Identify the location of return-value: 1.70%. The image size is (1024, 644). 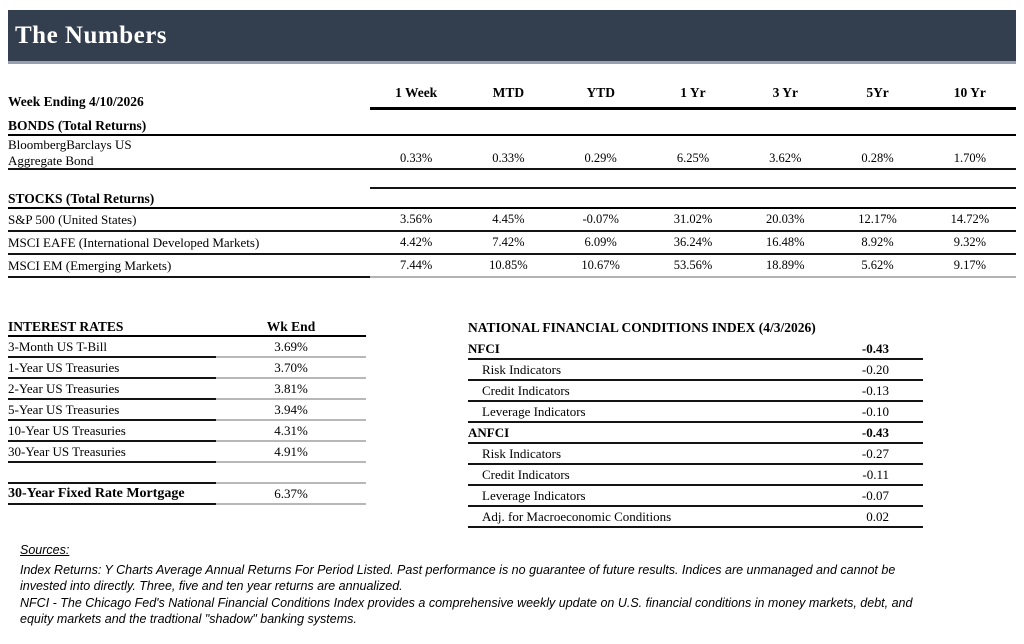
(969, 158).